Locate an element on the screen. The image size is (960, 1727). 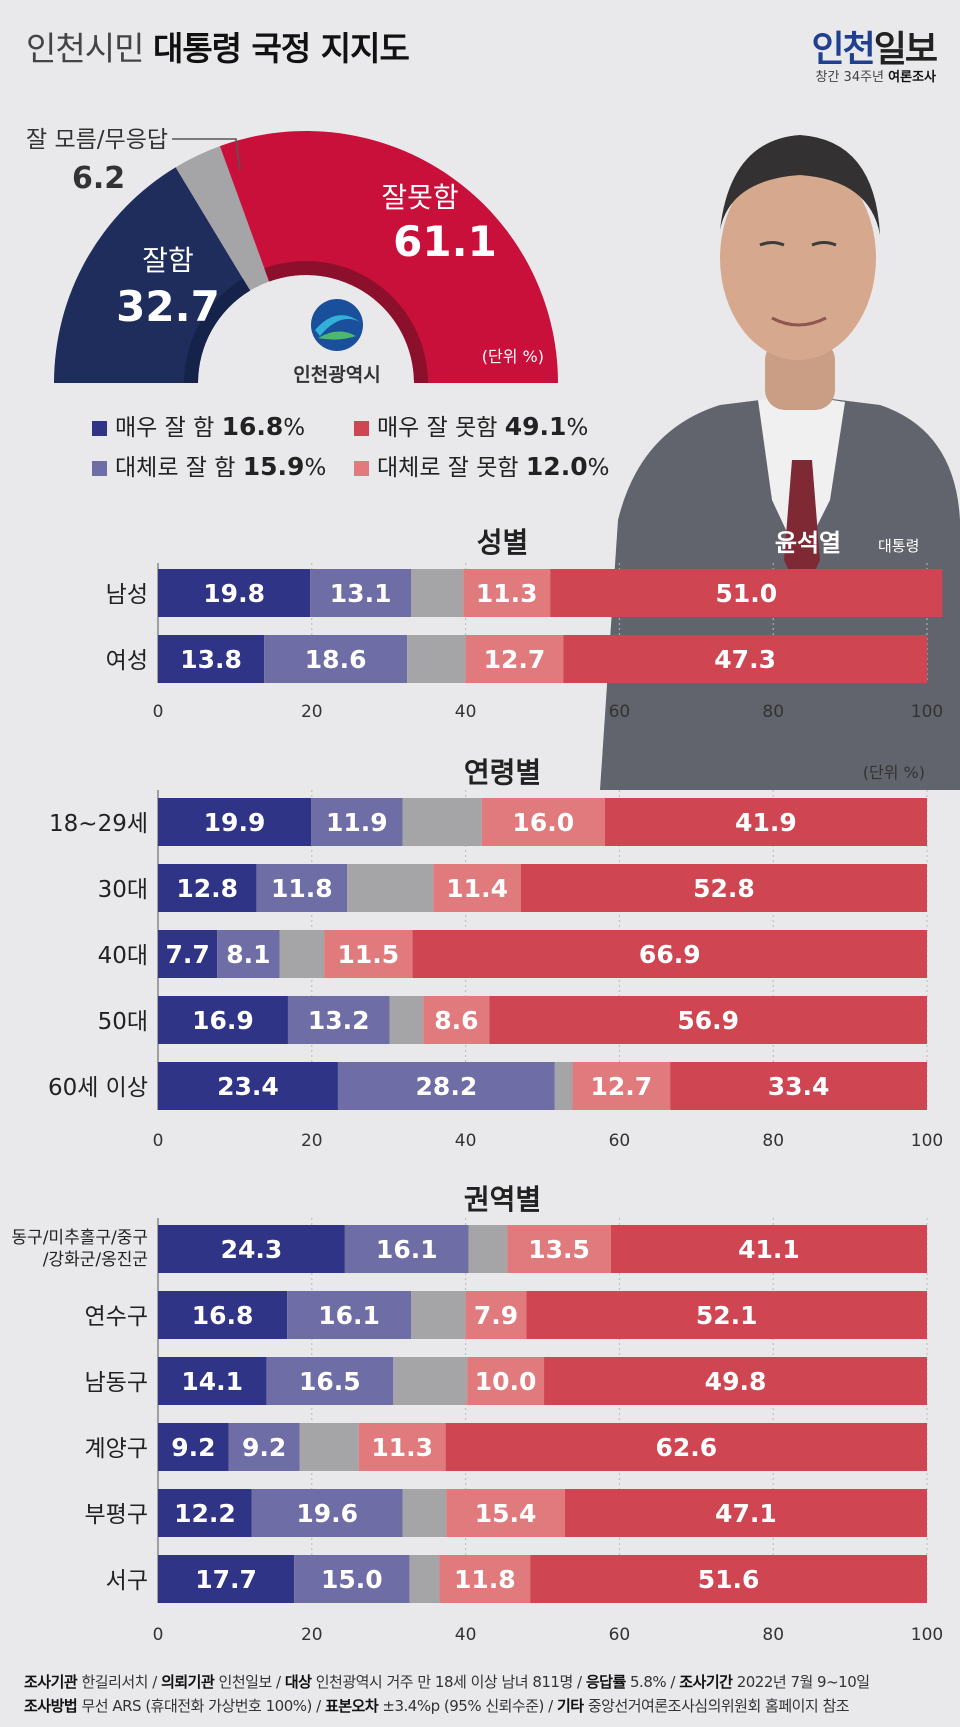
data-label-very-good: 19.9 is located at coordinates (235, 822).